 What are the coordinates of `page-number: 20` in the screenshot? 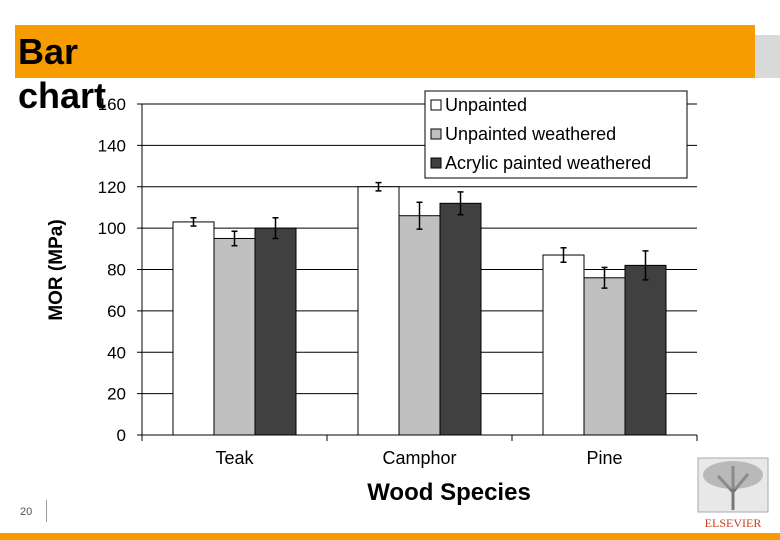 It's located at (26, 512).